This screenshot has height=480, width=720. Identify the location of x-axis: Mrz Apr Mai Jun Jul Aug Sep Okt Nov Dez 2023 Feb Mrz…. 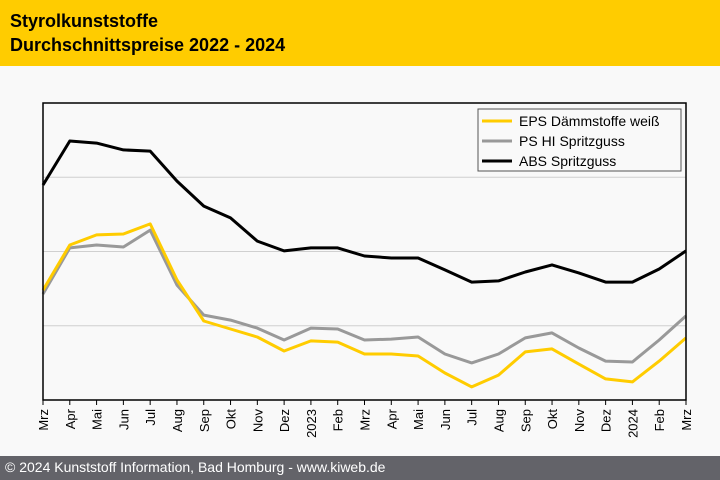
(365, 419).